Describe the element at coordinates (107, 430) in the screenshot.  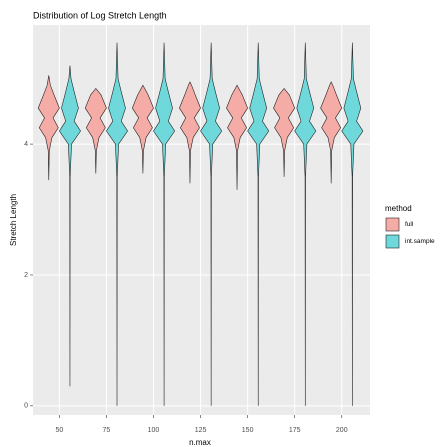
I see `x-tick-label: 75` at that location.